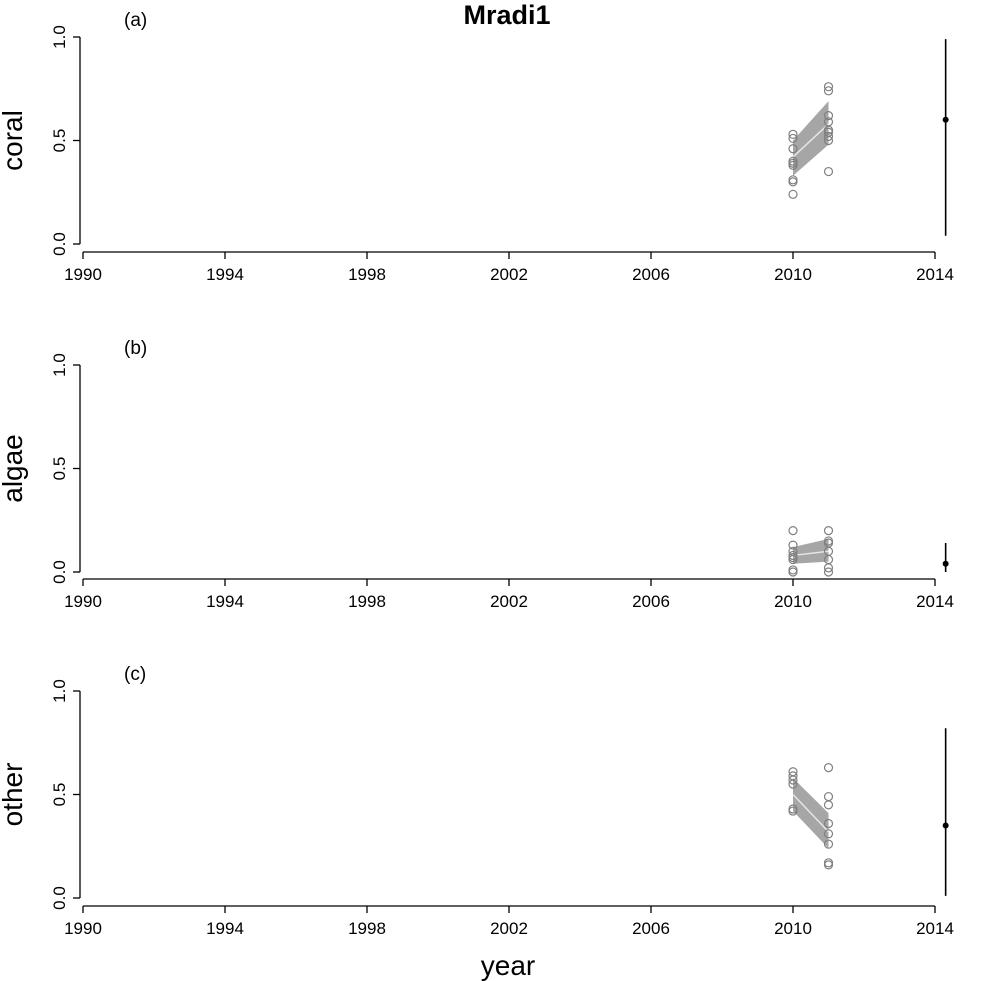 The image size is (981, 981). What do you see at coordinates (14, 140) in the screenshot?
I see `y-axis-label: coral` at bounding box center [14, 140].